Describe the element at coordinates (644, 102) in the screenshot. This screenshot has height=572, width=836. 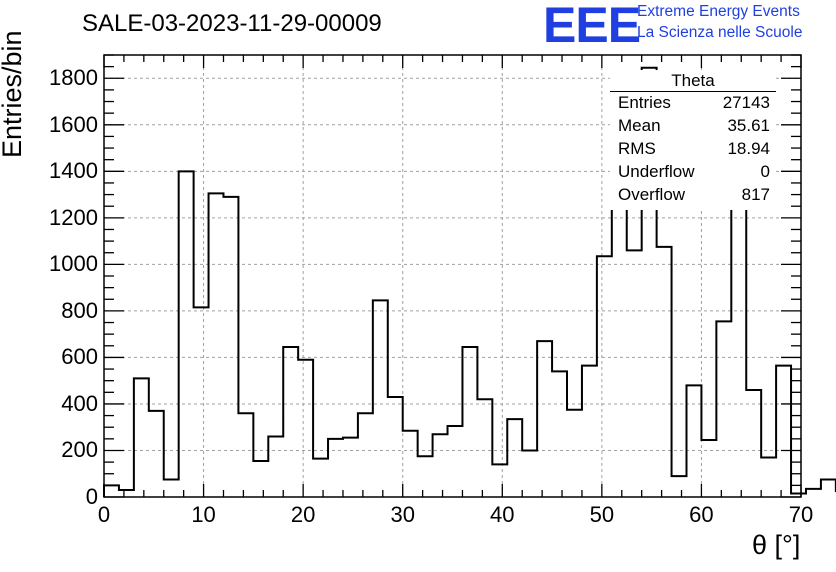
I see `stats-key: Entries` at that location.